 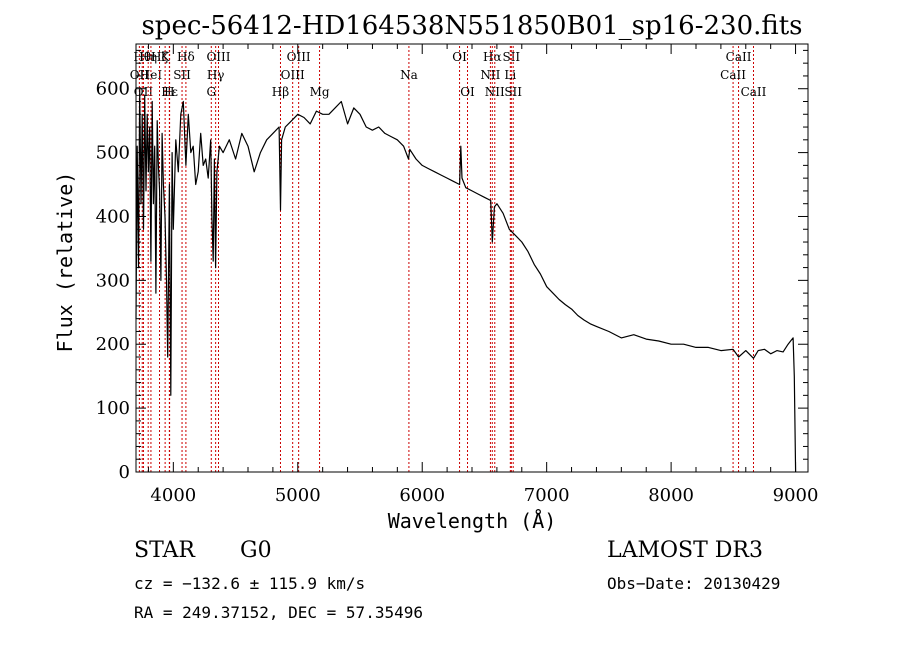 What do you see at coordinates (142, 57) in the screenshot?
I see `line-id-label: Hθ` at bounding box center [142, 57].